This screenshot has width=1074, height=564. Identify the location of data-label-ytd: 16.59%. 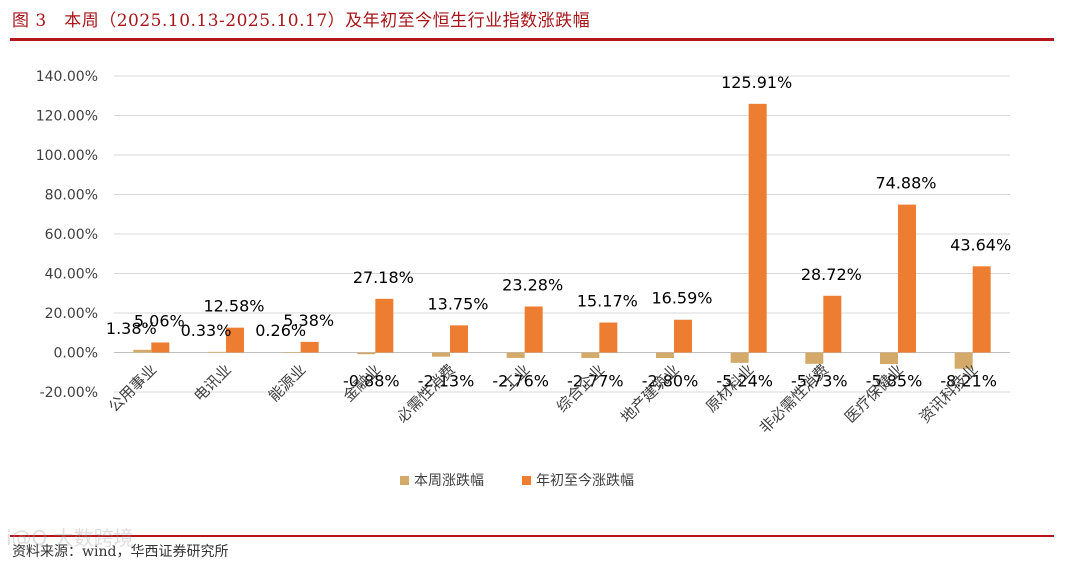
(681, 298).